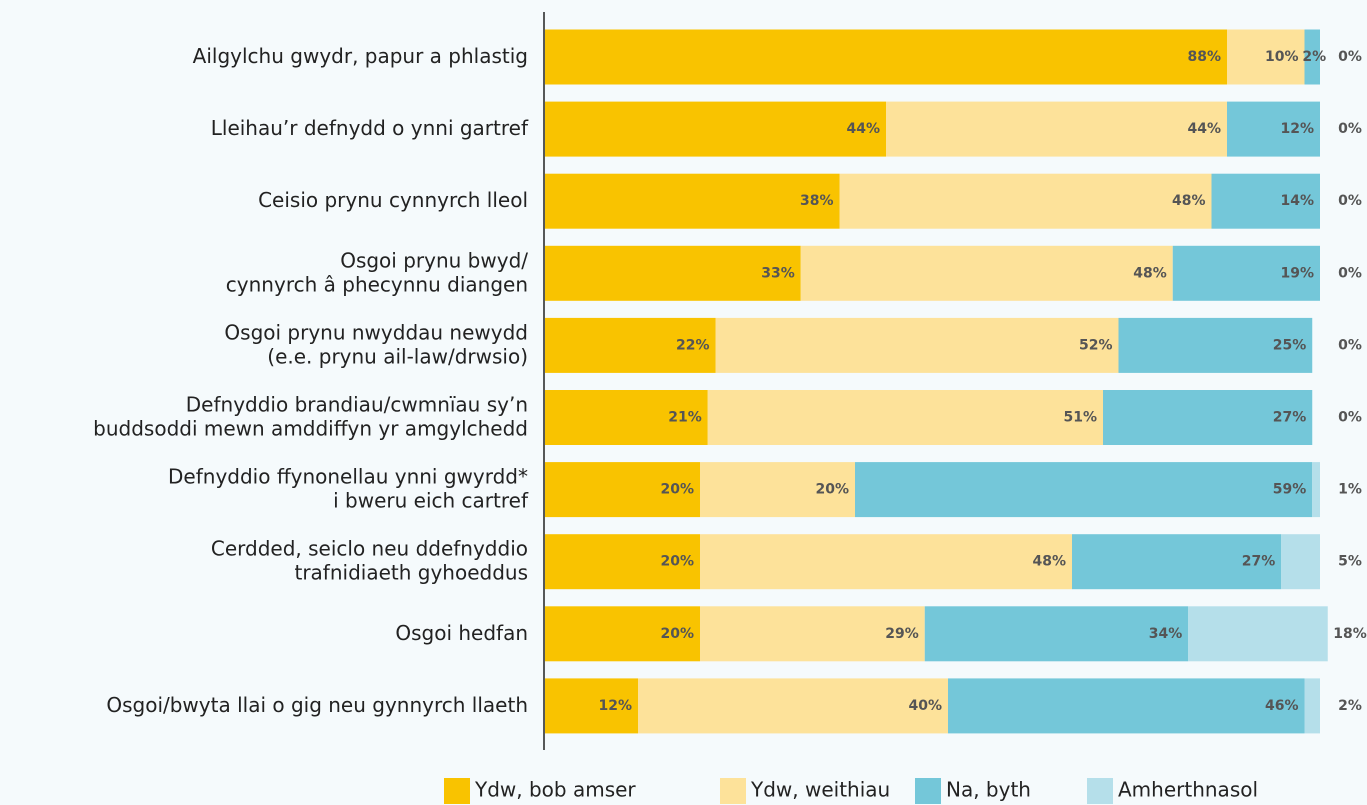 This screenshot has width=1367, height=805. Describe the element at coordinates (1188, 790) in the screenshot. I see `legend-label: Amherthnasol` at that location.